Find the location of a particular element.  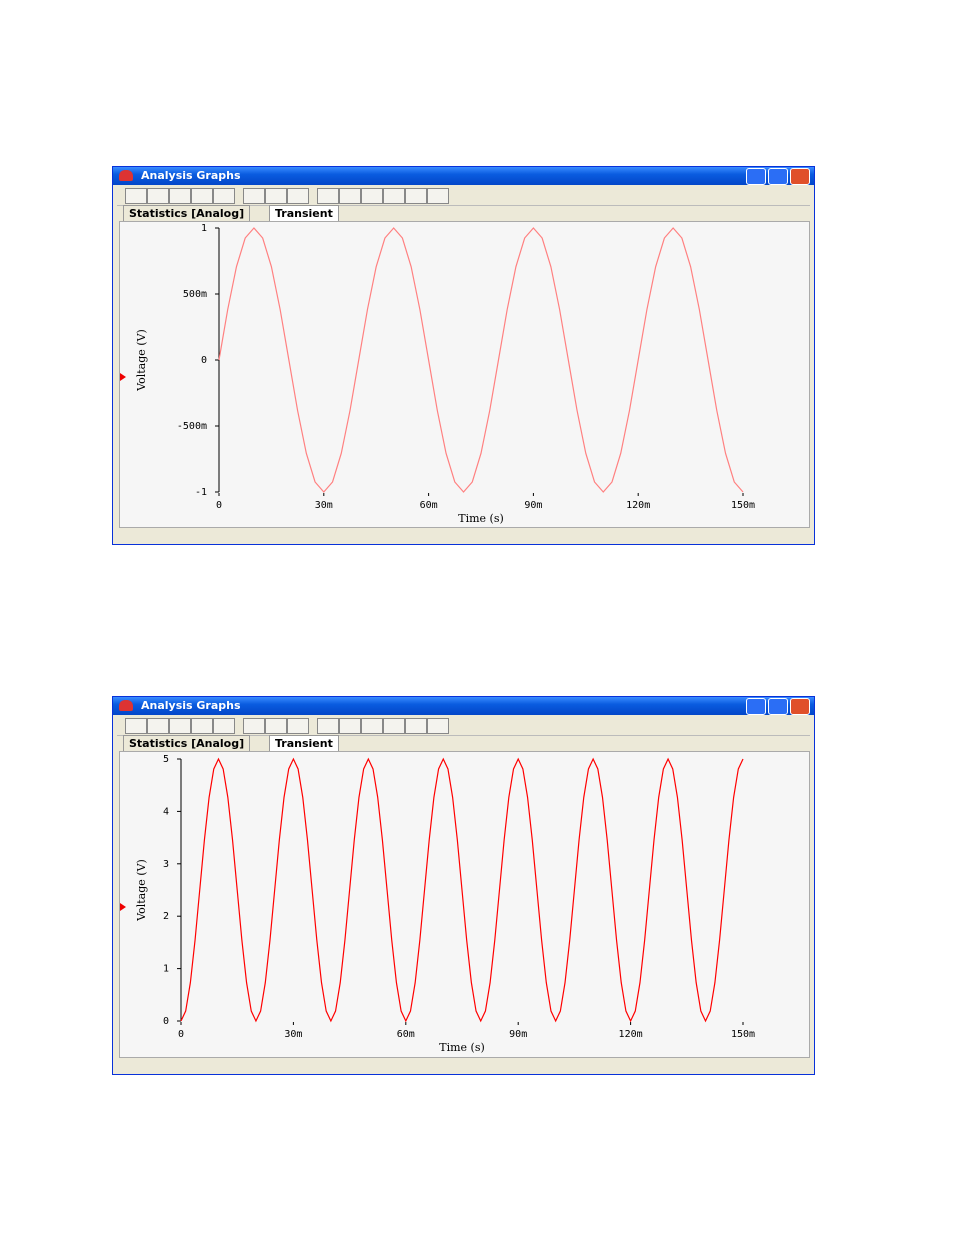

y-tick-label: 4 is located at coordinates (166, 811).